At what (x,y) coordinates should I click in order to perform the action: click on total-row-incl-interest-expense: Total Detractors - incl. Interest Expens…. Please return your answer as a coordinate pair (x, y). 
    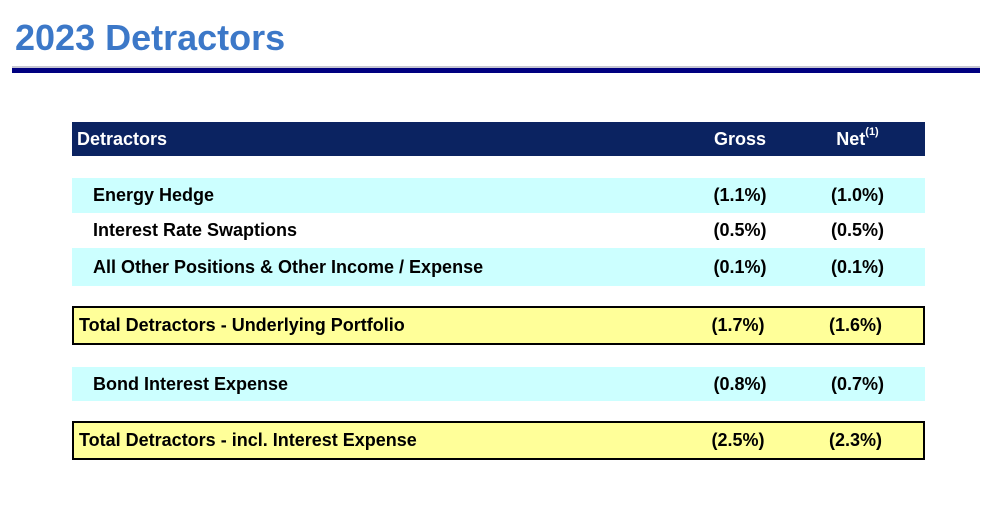
    Looking at the image, I should click on (498, 440).